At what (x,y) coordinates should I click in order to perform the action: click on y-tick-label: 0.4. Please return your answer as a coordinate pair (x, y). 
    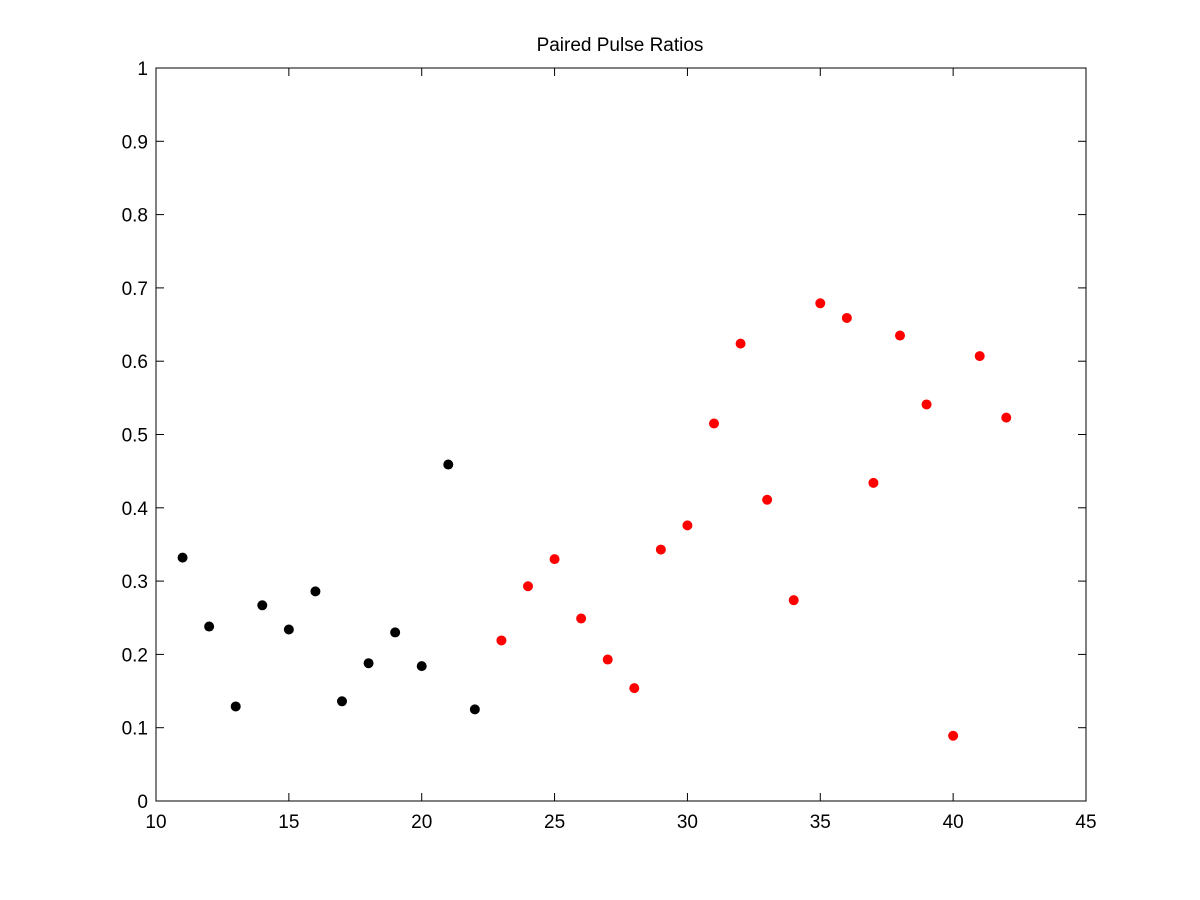
    Looking at the image, I should click on (135, 509).